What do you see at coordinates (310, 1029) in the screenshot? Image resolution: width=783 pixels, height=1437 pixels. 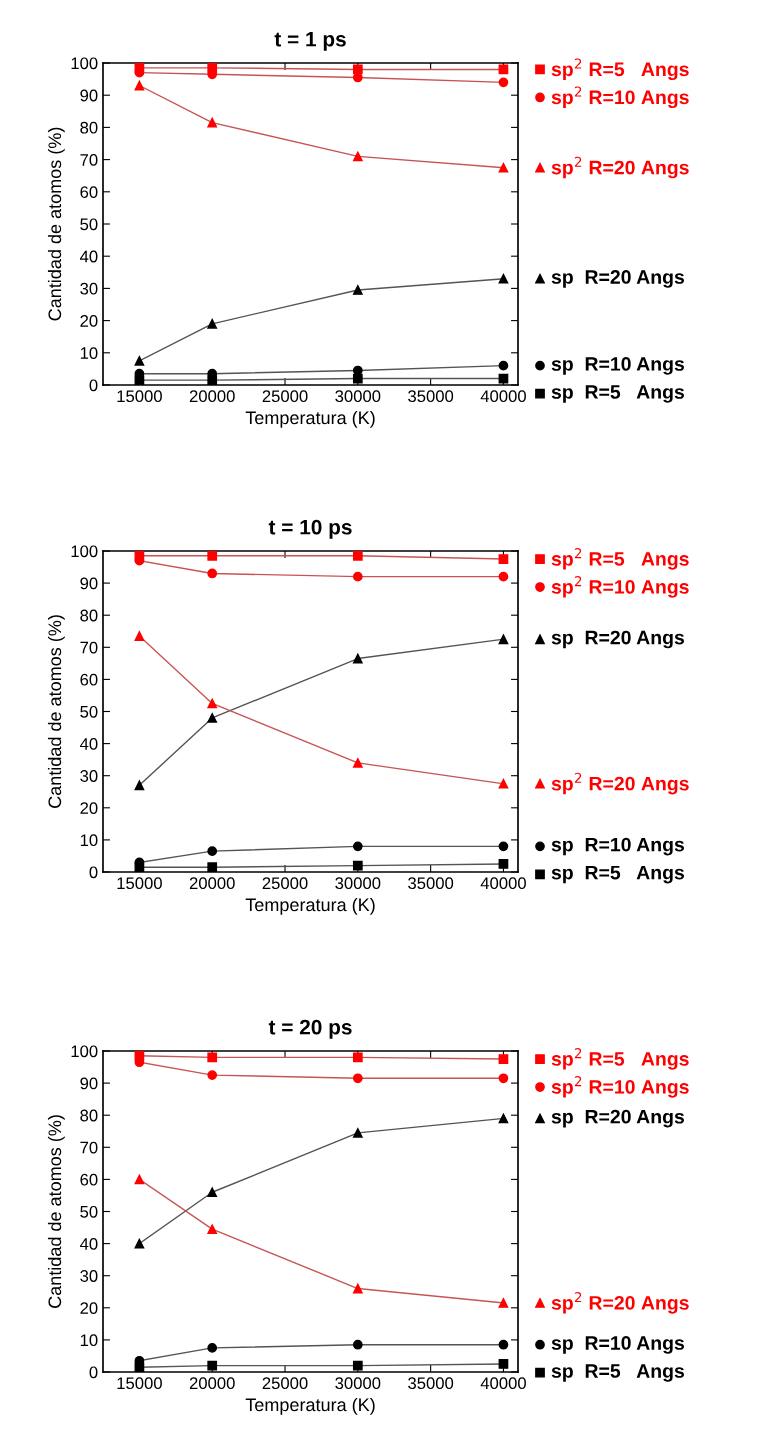 I see `chart-title: t = 20 ps` at bounding box center [310, 1029].